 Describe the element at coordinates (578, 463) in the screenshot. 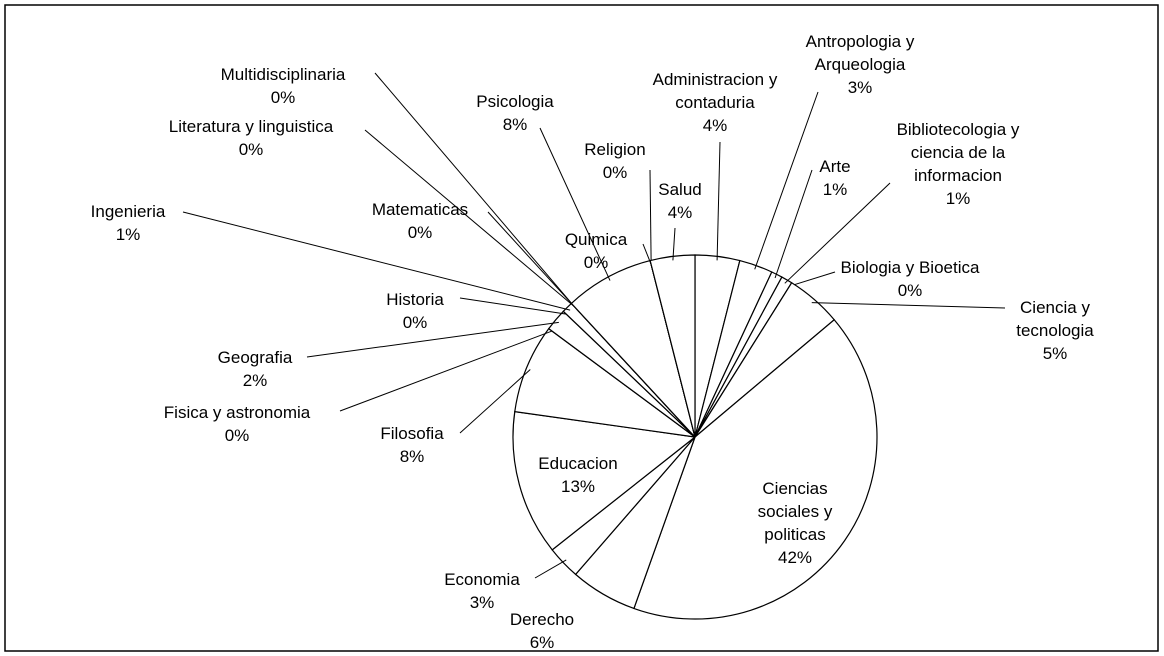

I see `category-label: Educacion` at that location.